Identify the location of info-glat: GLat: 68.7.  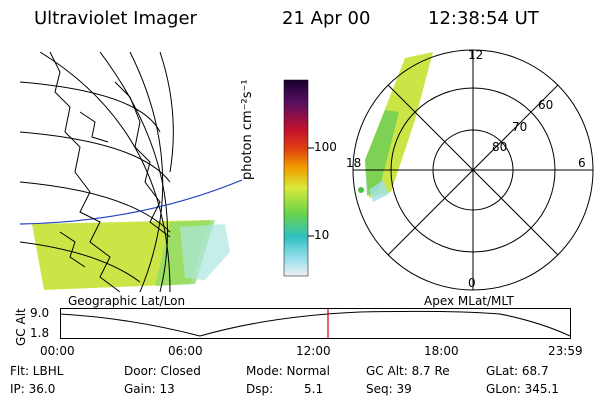
(517, 371).